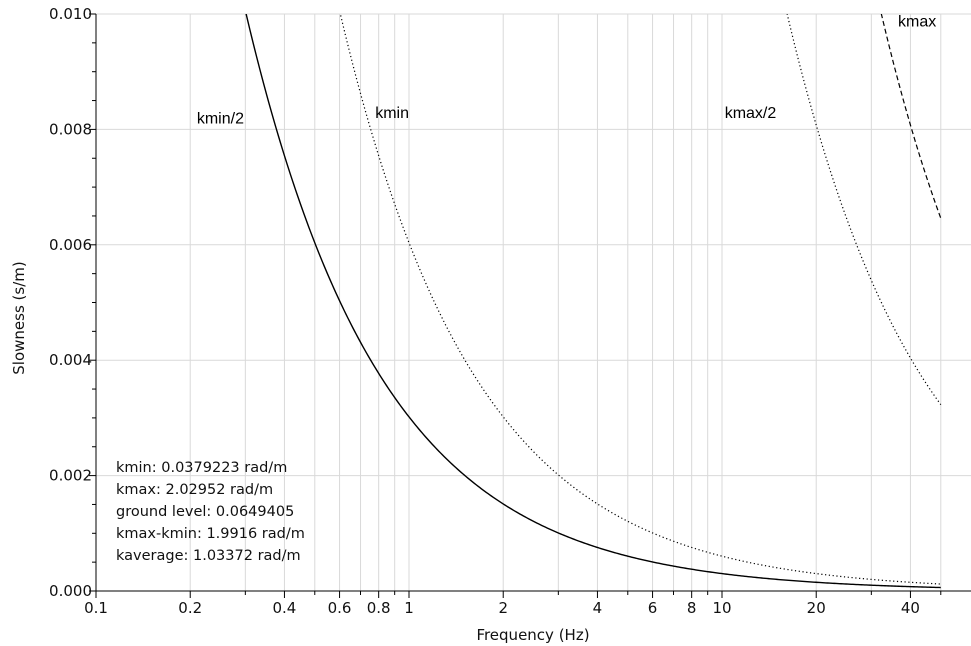 Image resolution: width=971 pixels, height=646 pixels. What do you see at coordinates (721, 608) in the screenshot?
I see `x-tick-label: 10` at bounding box center [721, 608].